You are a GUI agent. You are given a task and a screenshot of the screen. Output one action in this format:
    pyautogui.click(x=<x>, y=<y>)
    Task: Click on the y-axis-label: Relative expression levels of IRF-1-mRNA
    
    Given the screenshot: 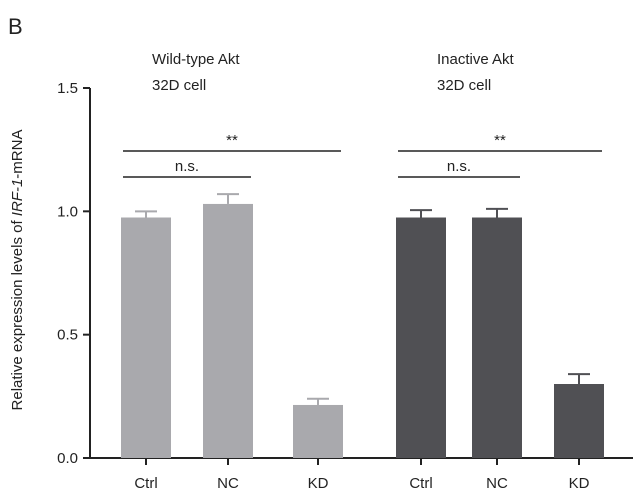 What is the action you would take?
    pyautogui.click(x=17, y=270)
    